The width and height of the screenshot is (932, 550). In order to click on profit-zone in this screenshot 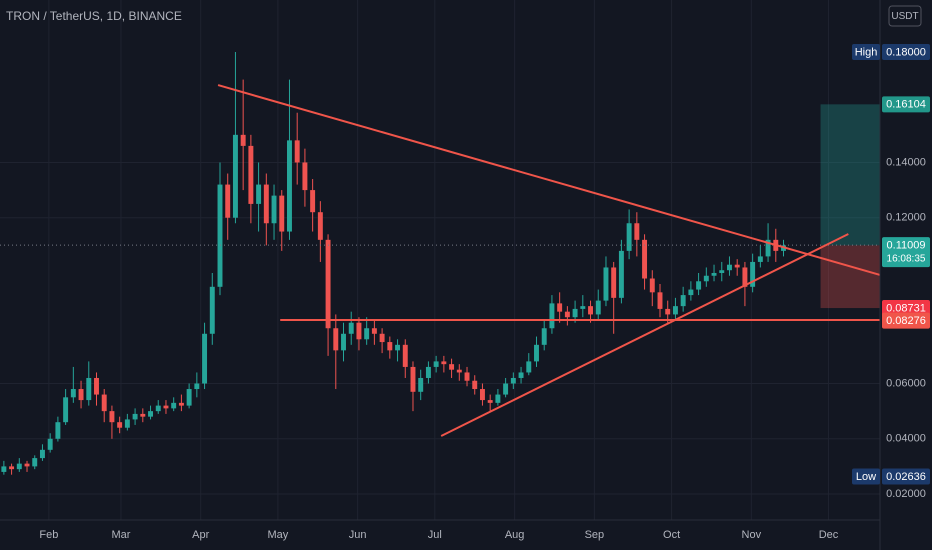, I will do `click(850, 175)`.